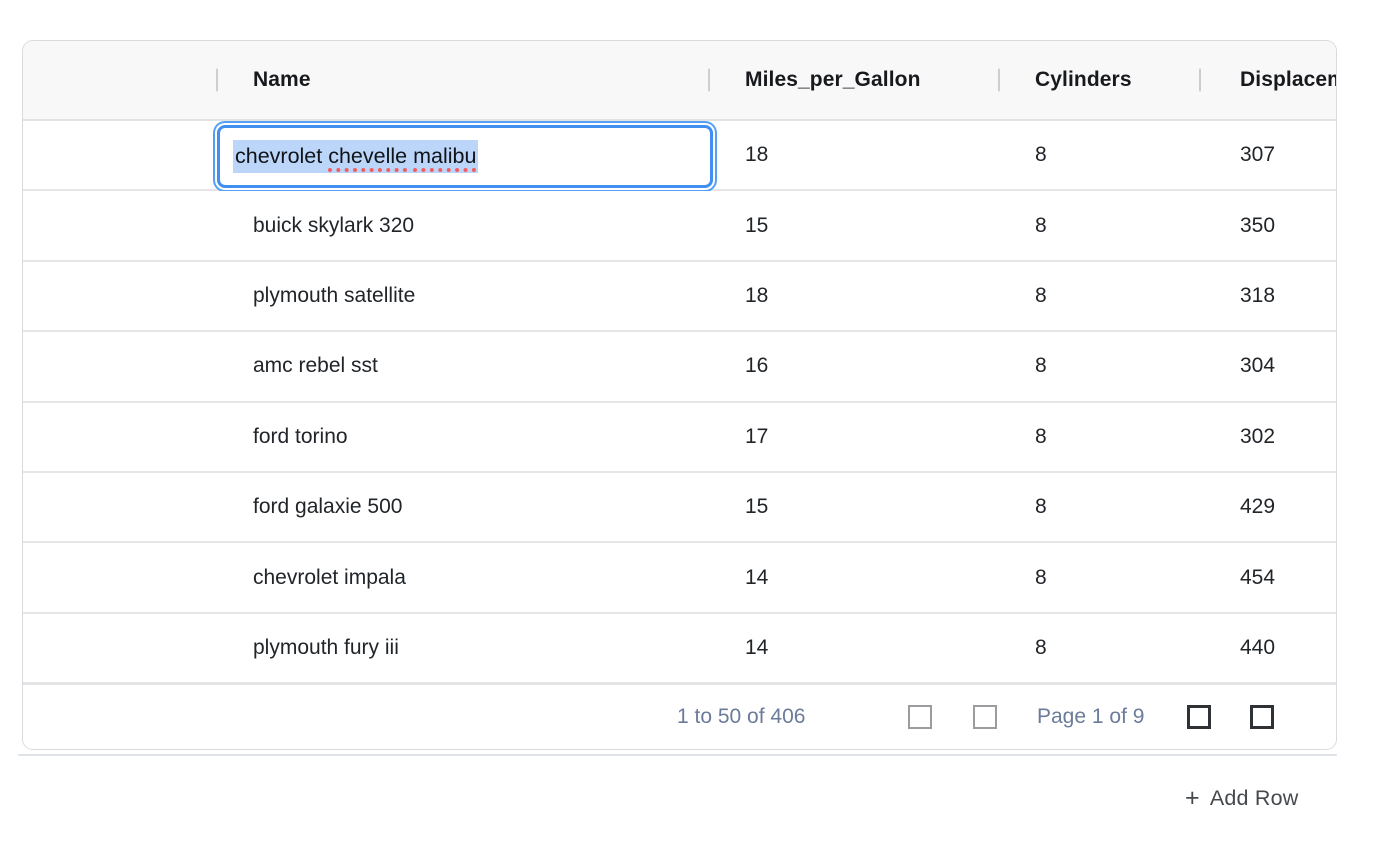 Image resolution: width=1388 pixels, height=842 pixels. Describe the element at coordinates (1258, 155) in the screenshot. I see `cell-displacement: 307` at that location.